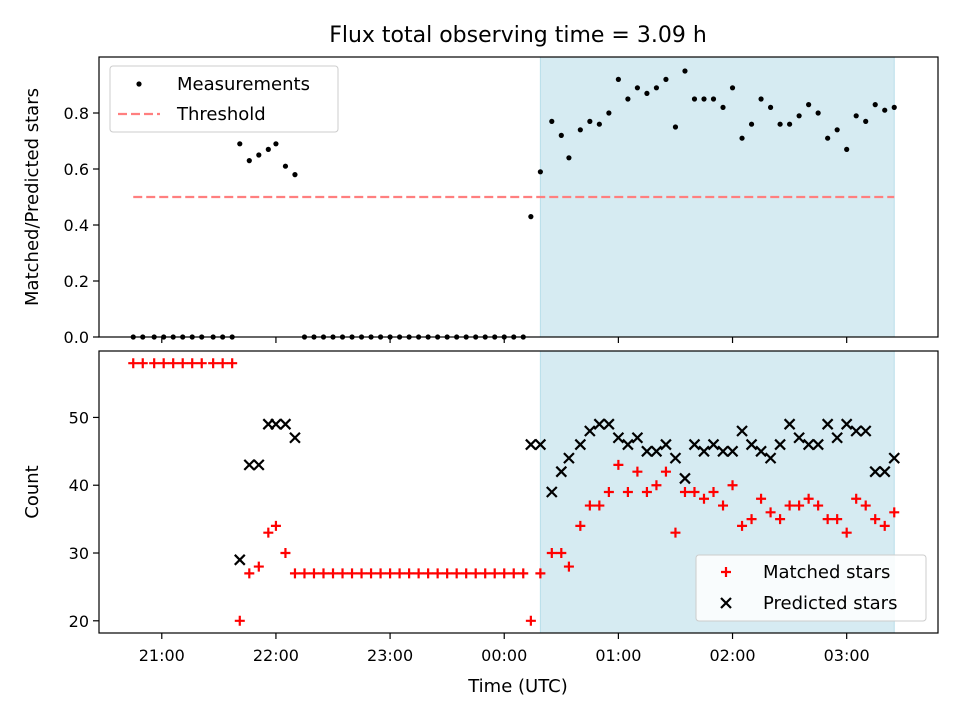  I want to click on ratio-y-ticks: 0.0 0.2 0.4 0.6 0.8, so click(81, 225).